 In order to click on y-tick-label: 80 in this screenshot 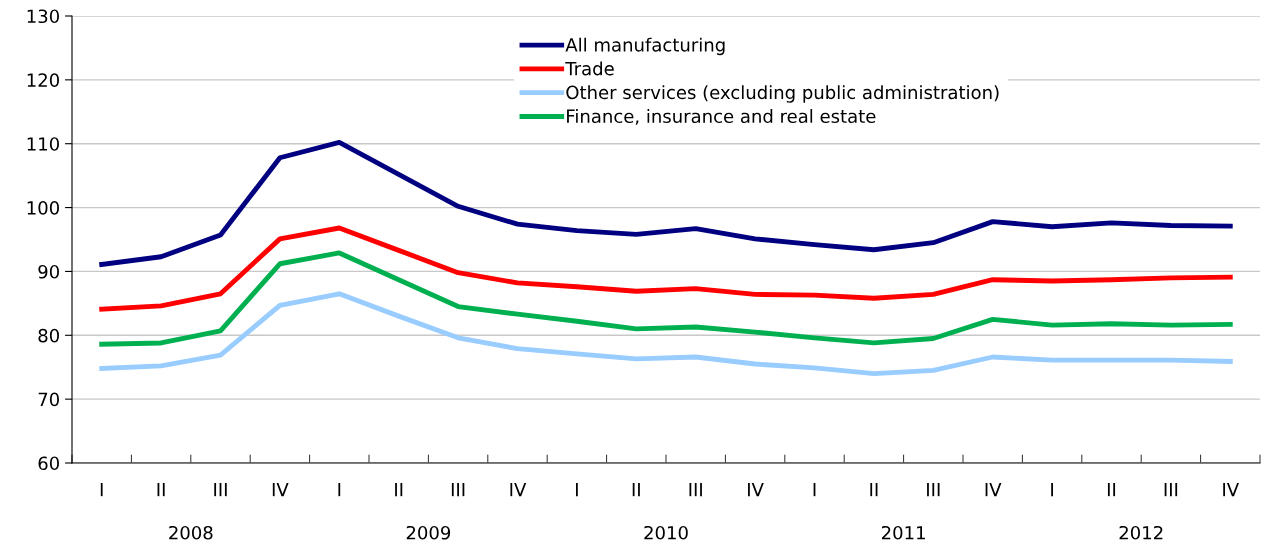, I will do `click(48, 335)`.